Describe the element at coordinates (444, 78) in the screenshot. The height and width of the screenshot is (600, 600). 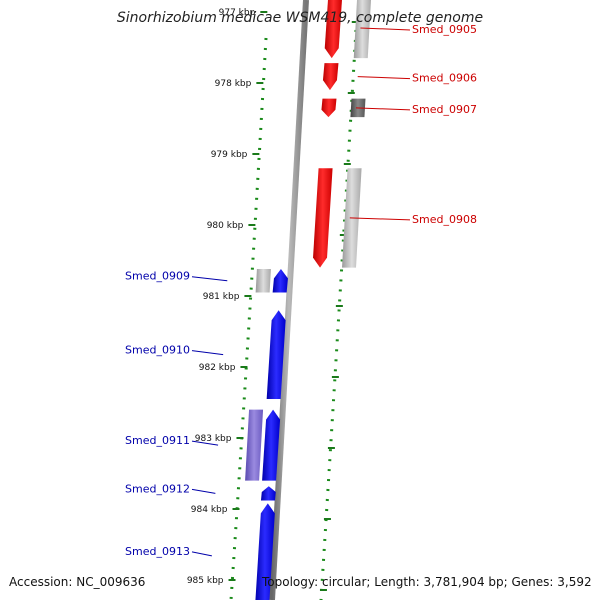
I see `gene-label: Smed_0906` at that location.